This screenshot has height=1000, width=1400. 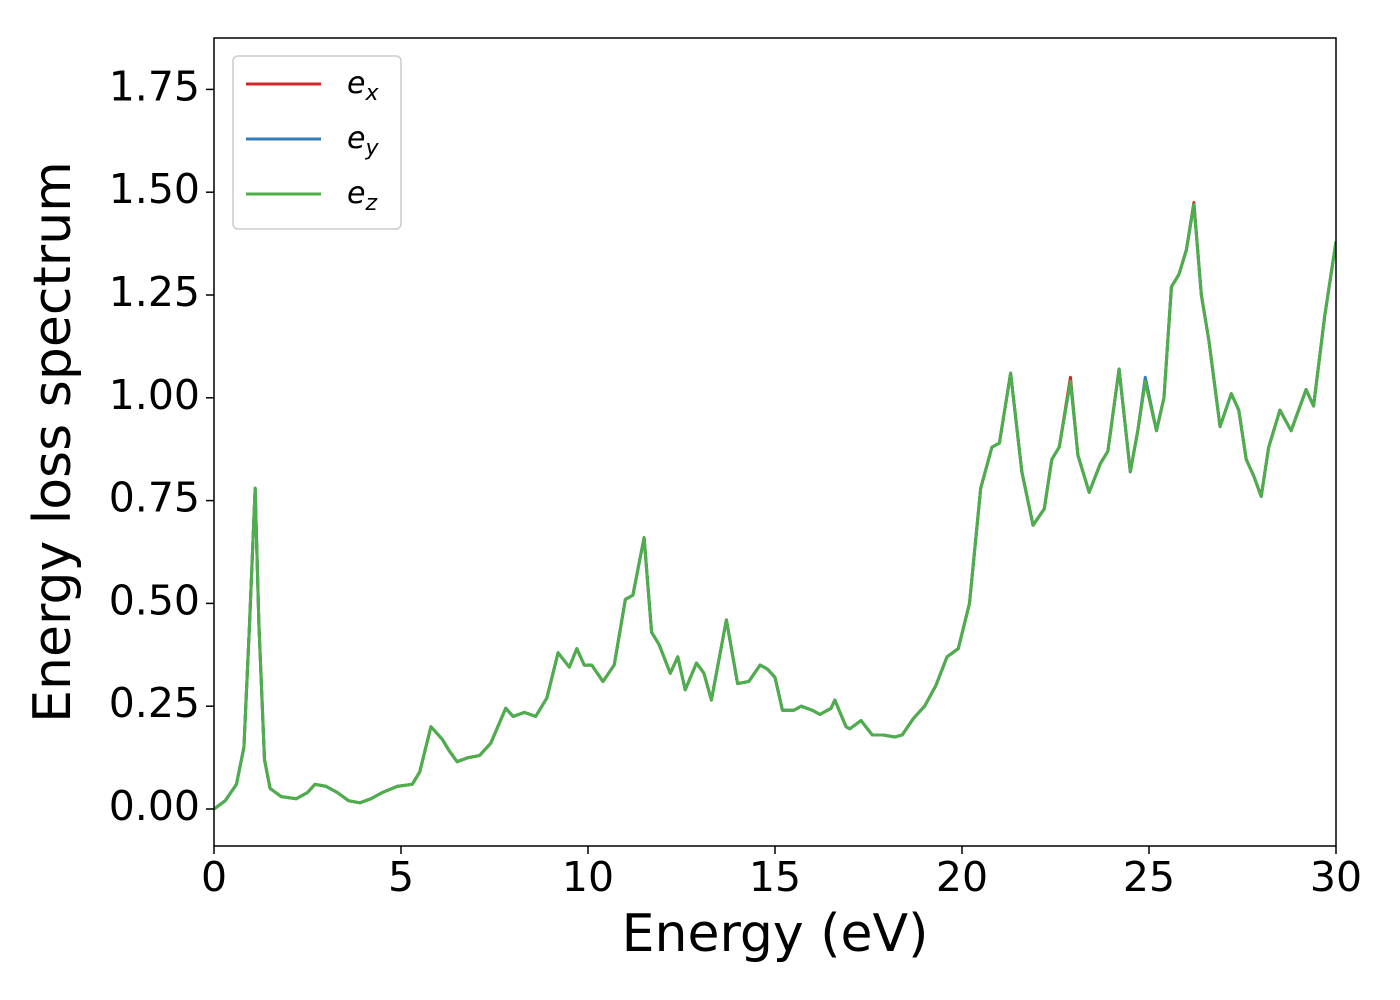 I want to click on x-tick-label: 5, so click(x=401, y=877).